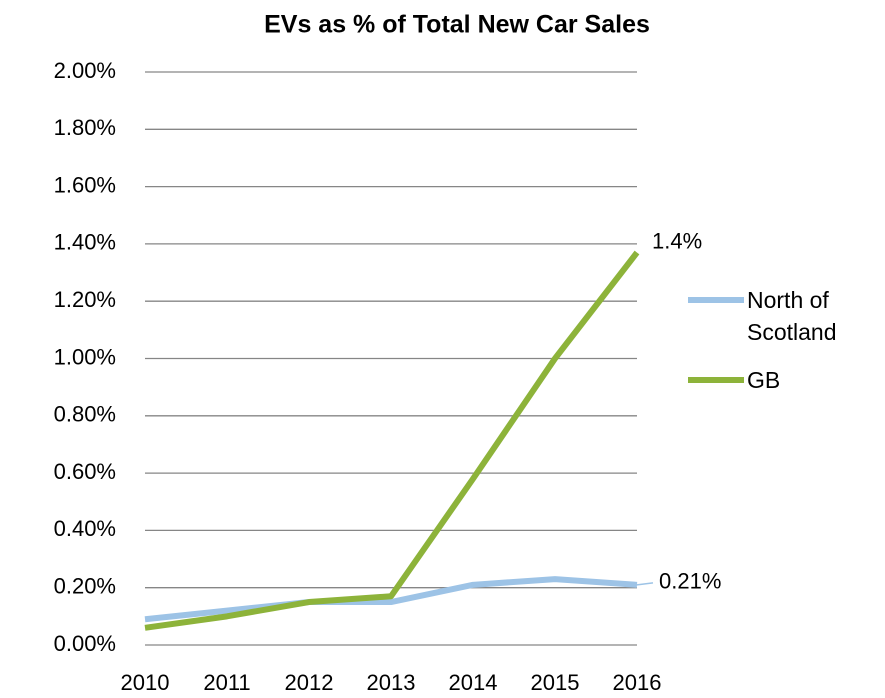 This screenshot has width=885, height=698. What do you see at coordinates (792, 316) in the screenshot?
I see `legend-label: North of Scotland` at bounding box center [792, 316].